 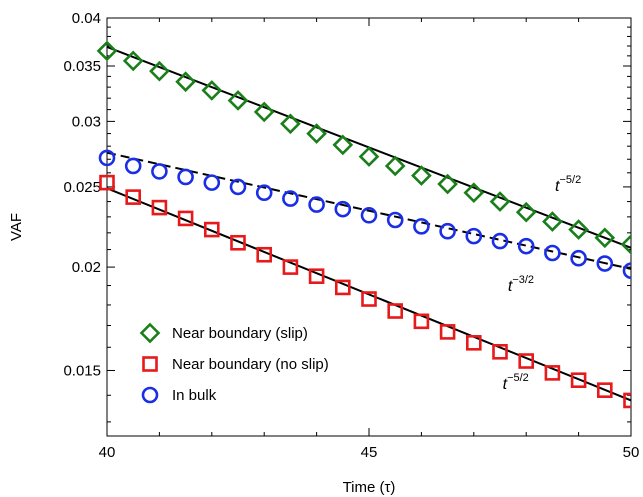 I want to click on x-tick-label: 45, so click(x=369, y=452).